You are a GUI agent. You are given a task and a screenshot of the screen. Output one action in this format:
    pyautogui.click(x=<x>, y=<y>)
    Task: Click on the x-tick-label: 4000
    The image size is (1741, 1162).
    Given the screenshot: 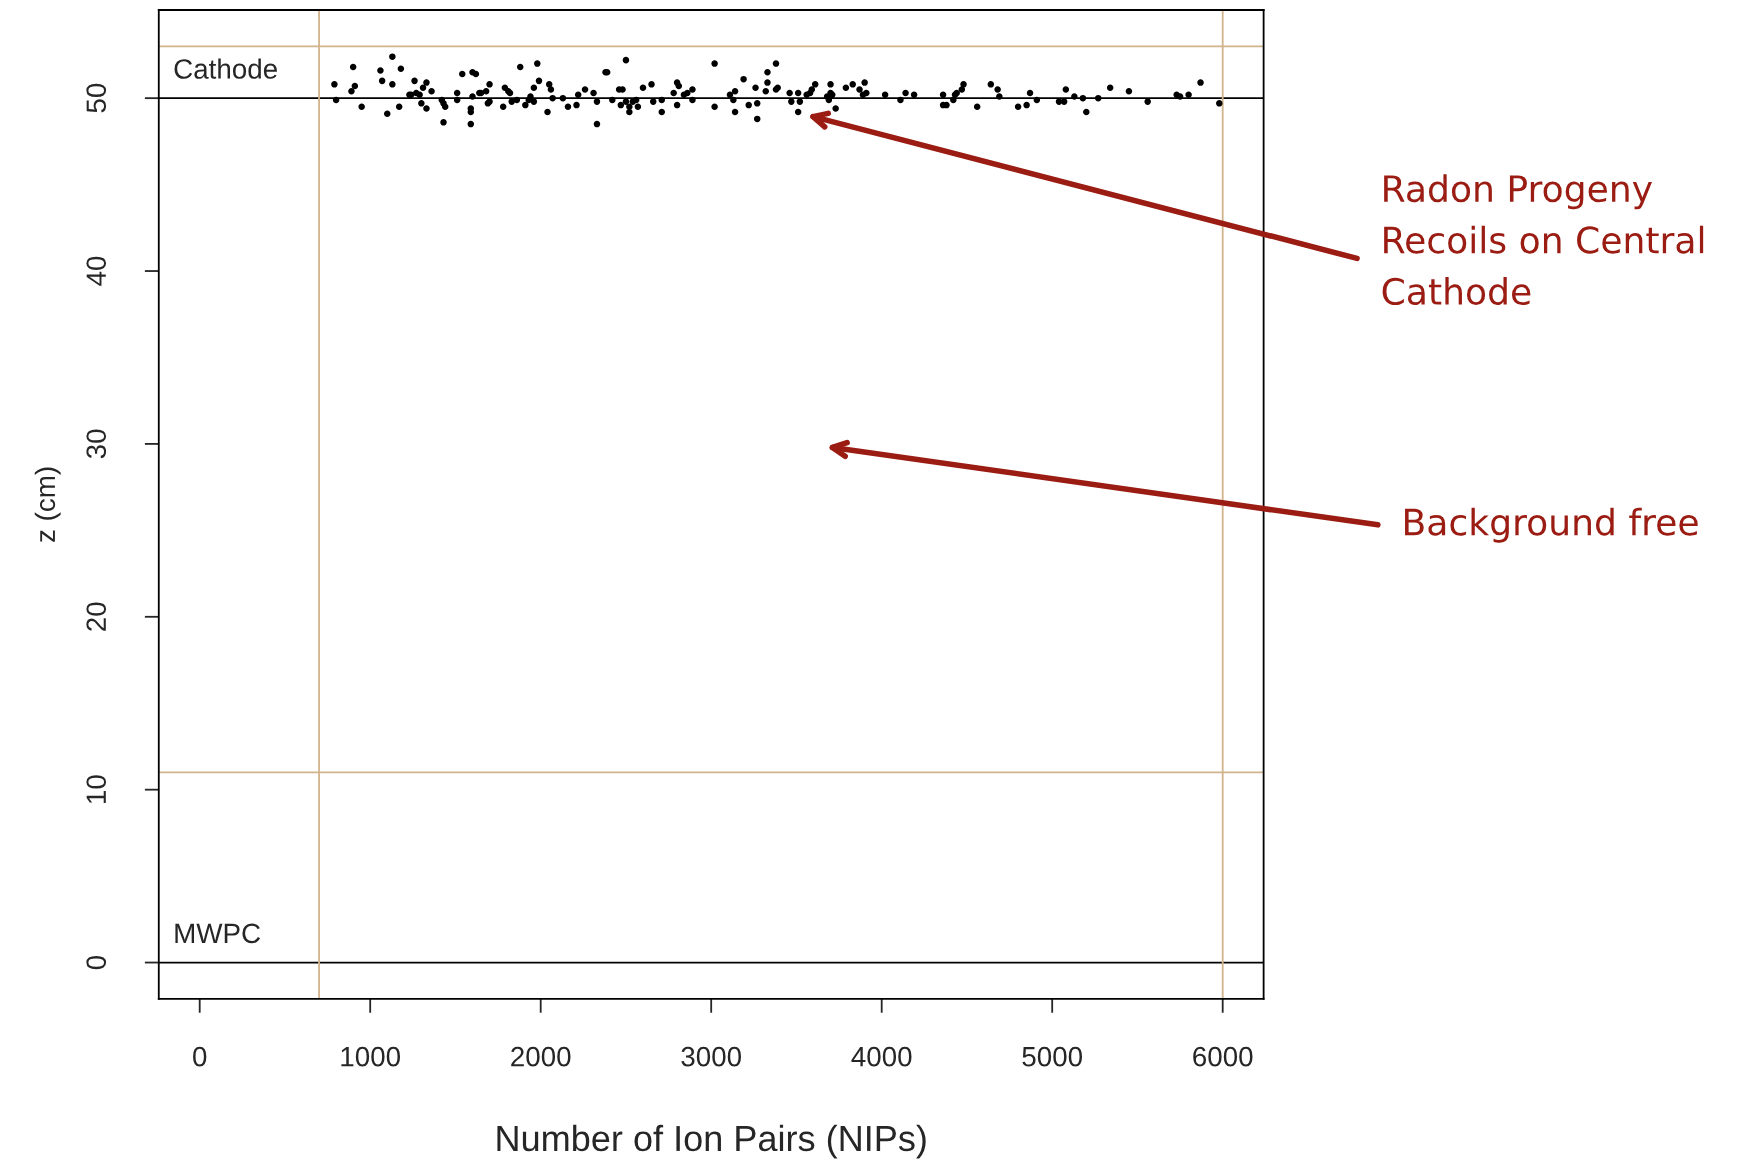 What is the action you would take?
    pyautogui.click(x=881, y=1056)
    